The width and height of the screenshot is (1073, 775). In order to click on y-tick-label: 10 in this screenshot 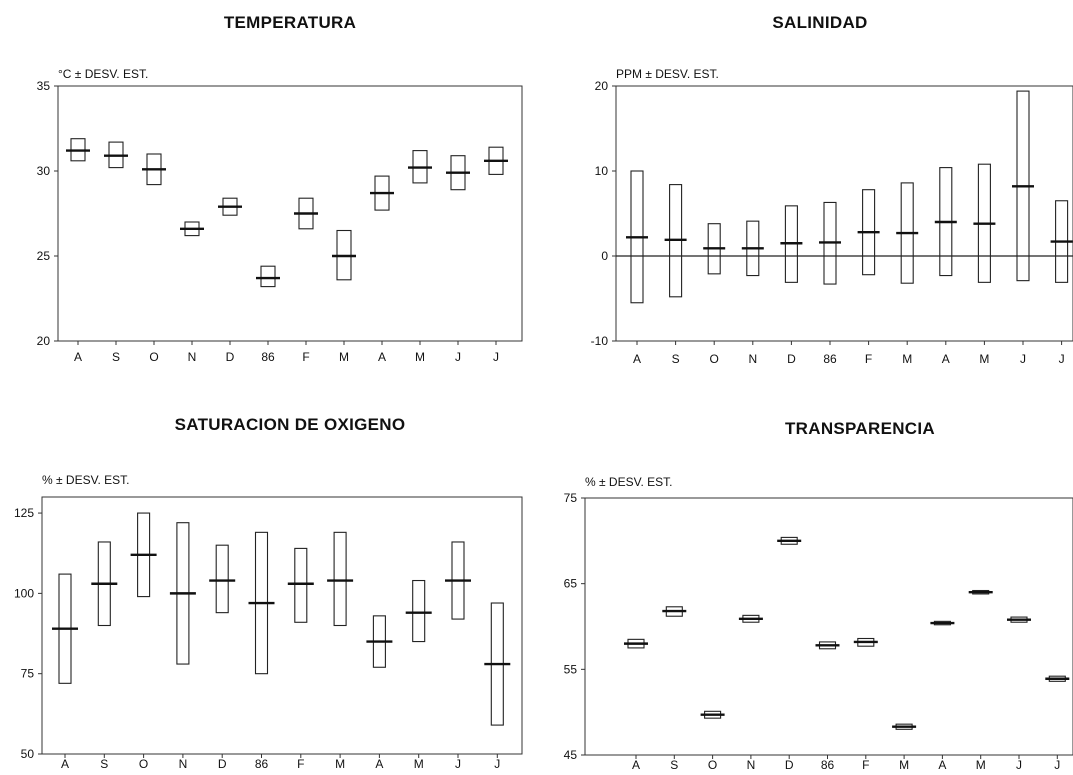, I will do `click(602, 171)`.